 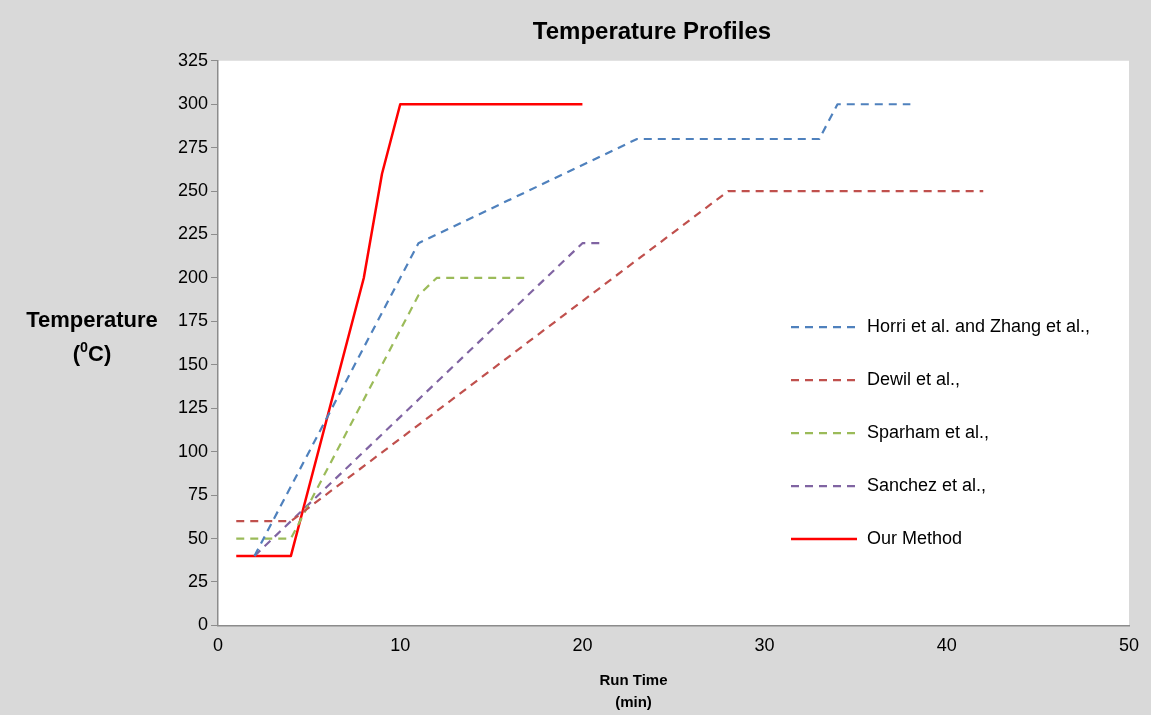 I want to click on y-tick-label: 125, so click(x=193, y=407).